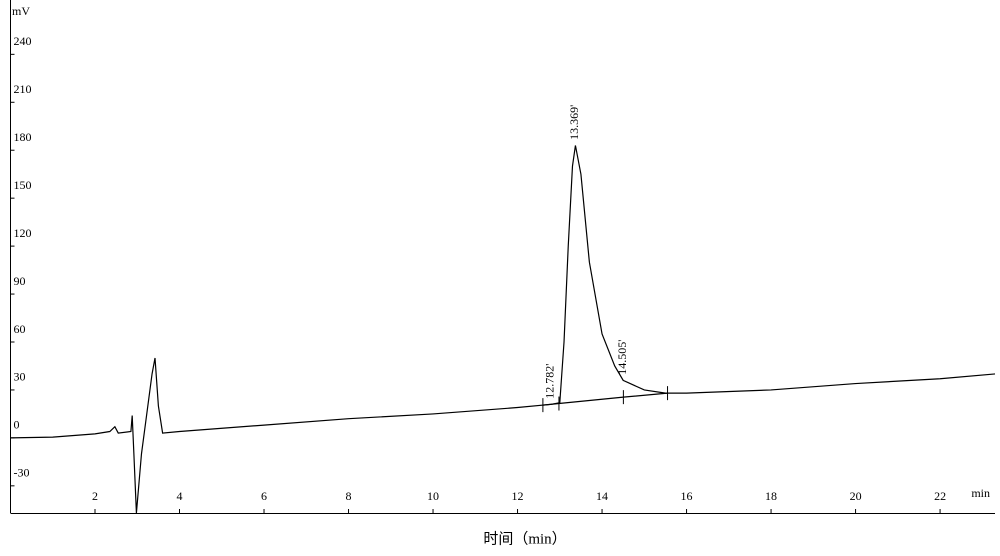 This screenshot has height=556, width=1000. What do you see at coordinates (602, 496) in the screenshot?
I see `x-tick-label: 14` at bounding box center [602, 496].